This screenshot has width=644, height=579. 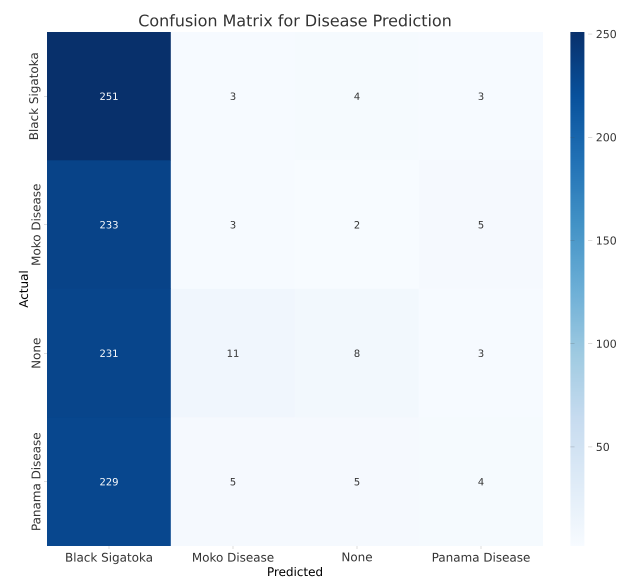 What do you see at coordinates (109, 353) in the screenshot?
I see `data-label: 231` at bounding box center [109, 353].